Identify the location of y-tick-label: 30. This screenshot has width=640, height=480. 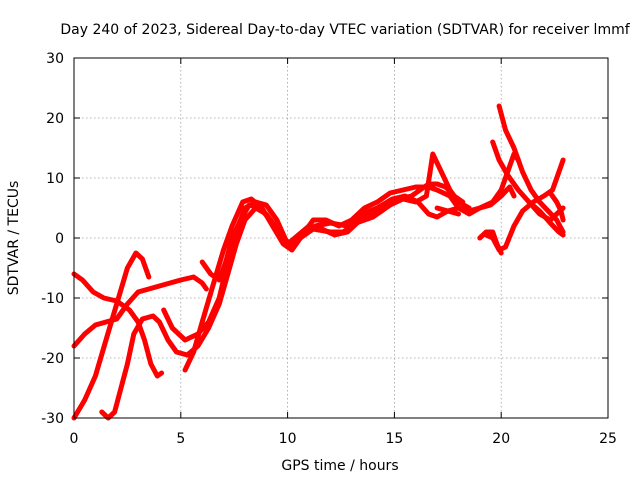
(55, 59).